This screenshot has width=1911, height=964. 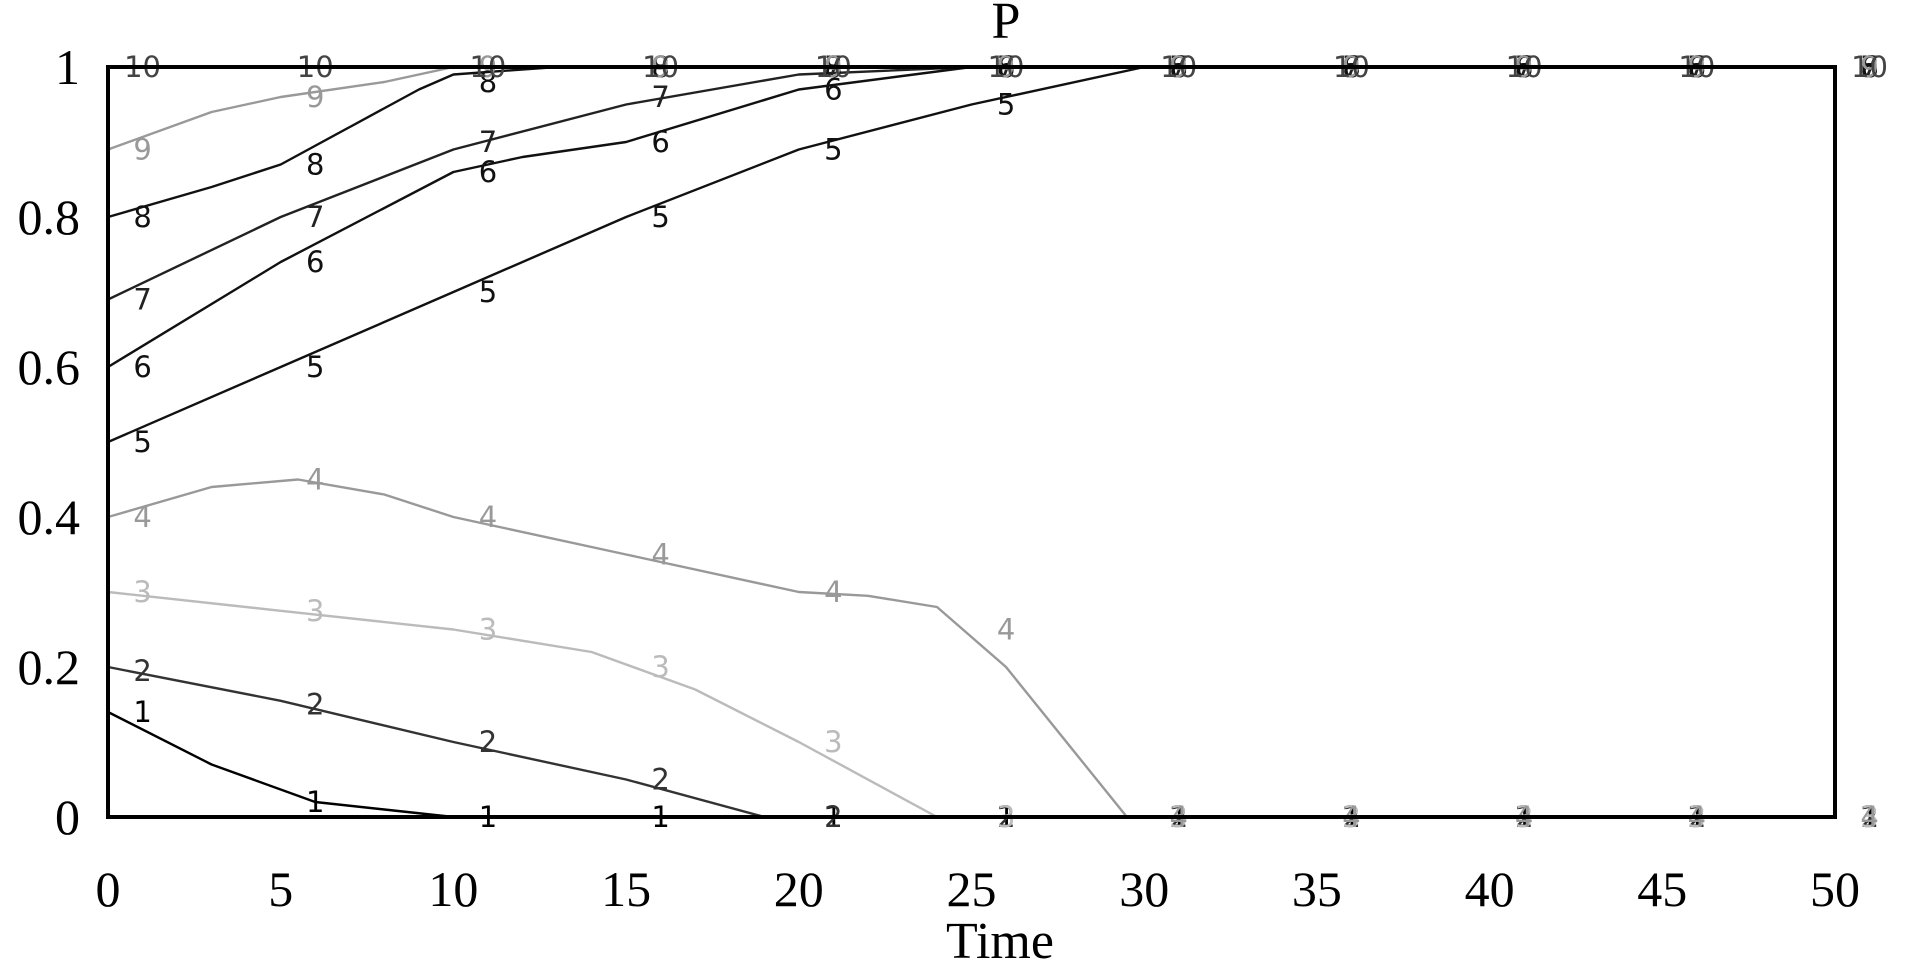 What do you see at coordinates (67, 67) in the screenshot?
I see `y-tick-label: 1` at bounding box center [67, 67].